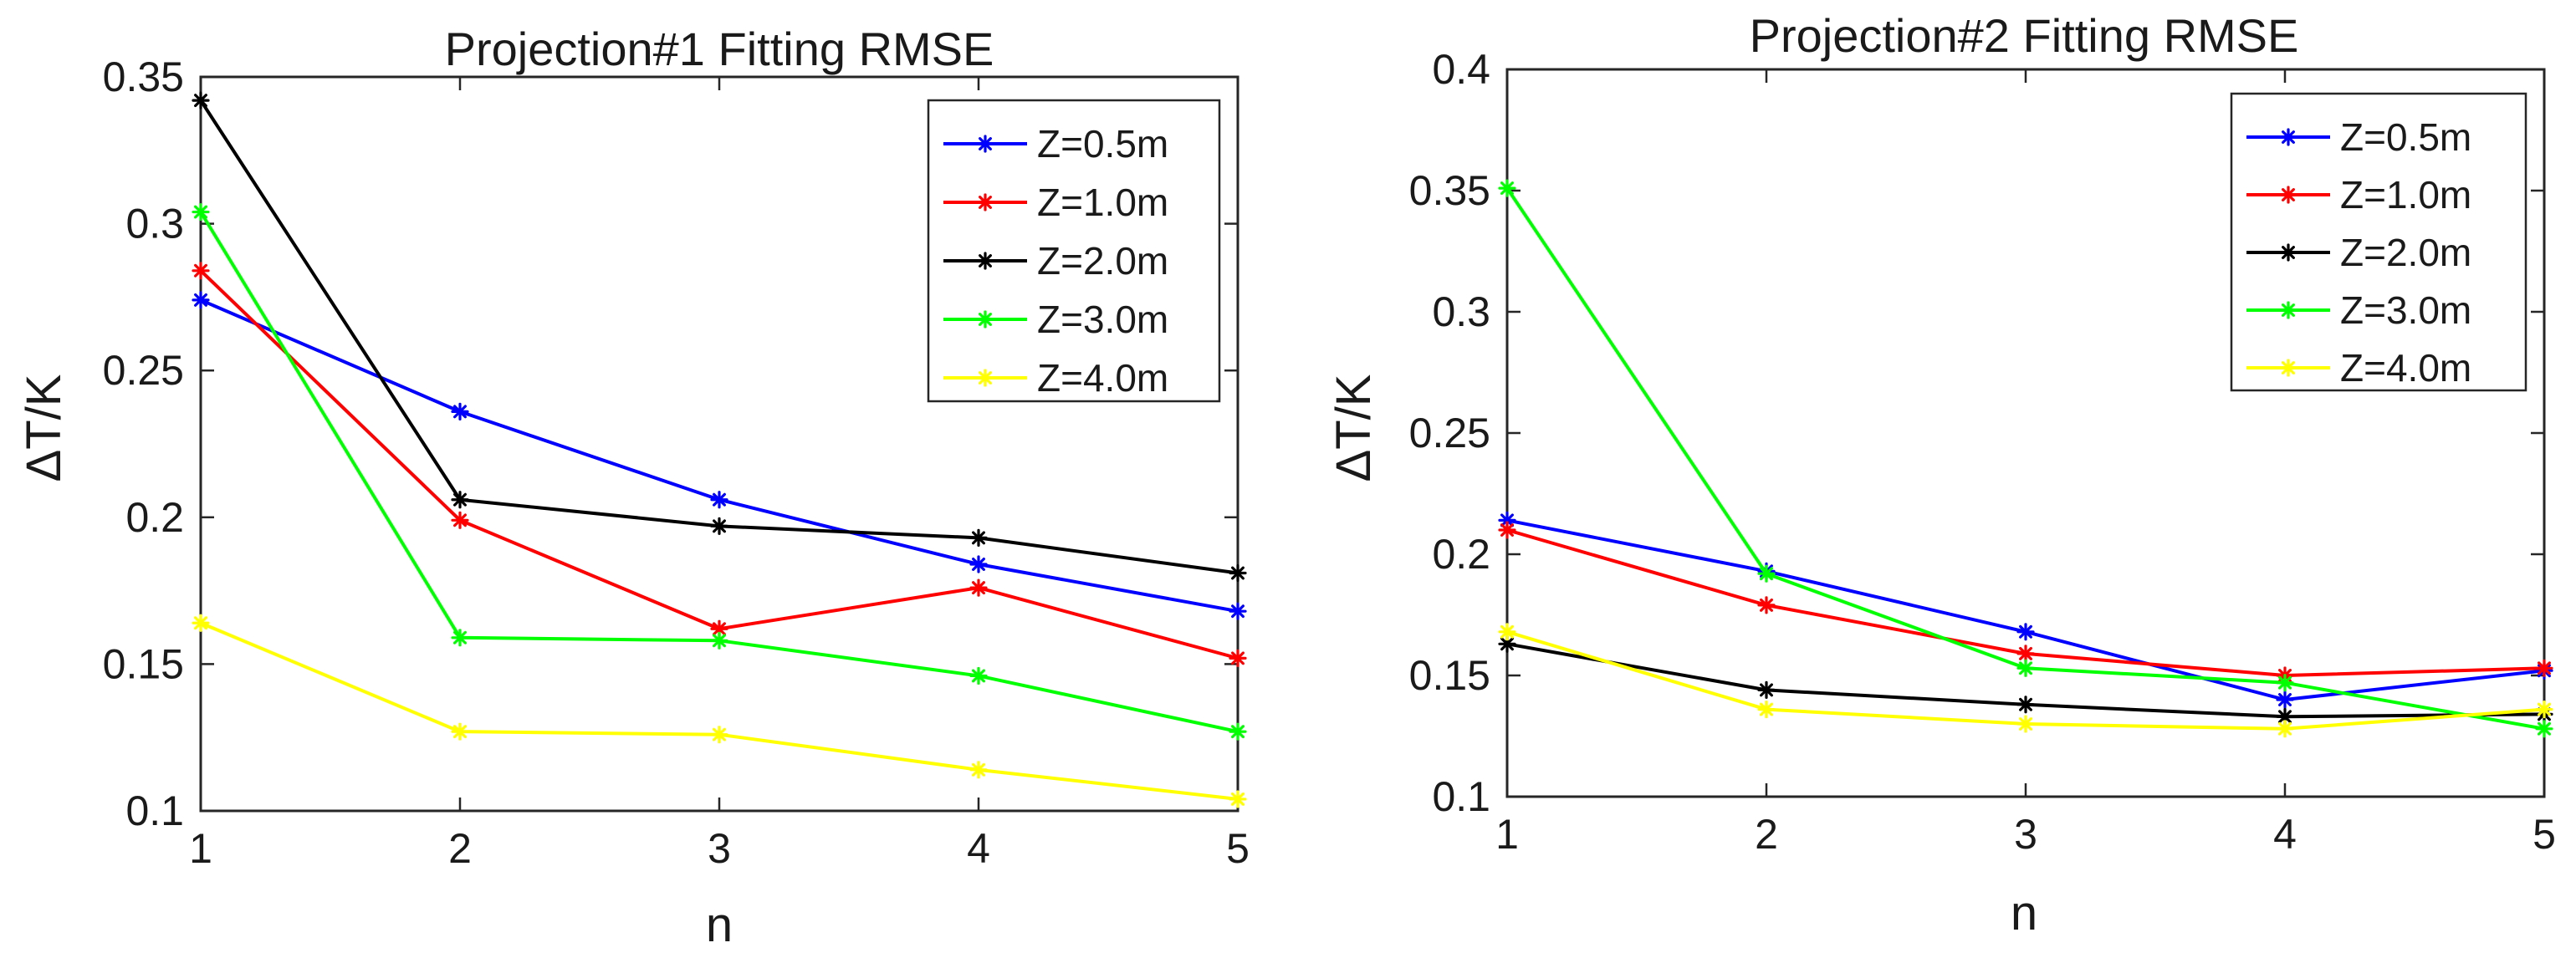 This screenshot has width=2576, height=958. I want to click on legend-label: Z=4.0m, so click(2405, 368).